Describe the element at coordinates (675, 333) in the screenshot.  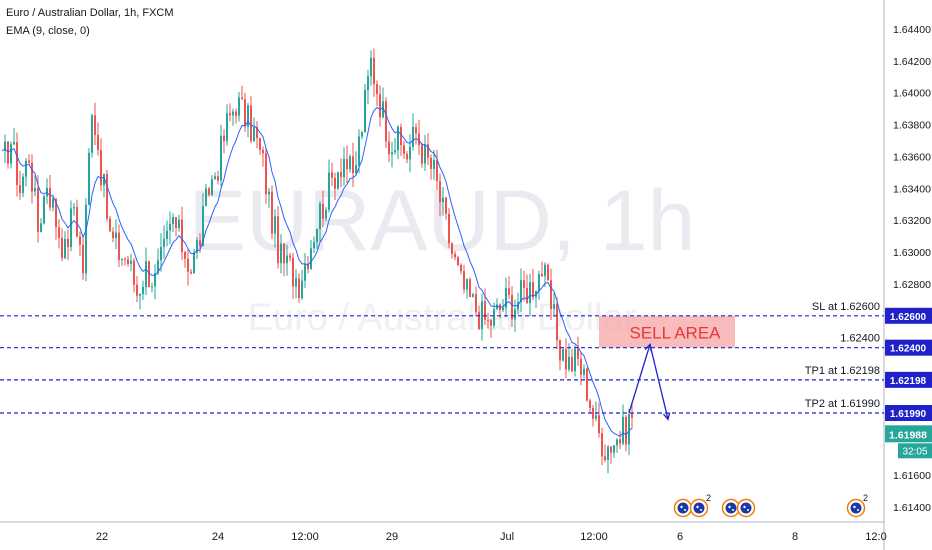
I see `sell-area-label: SELL AREA` at that location.